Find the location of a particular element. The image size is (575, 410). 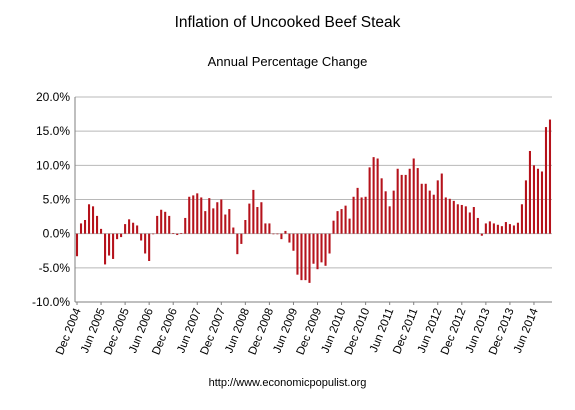

y-tick-label: -10.0% is located at coordinates (51, 302).